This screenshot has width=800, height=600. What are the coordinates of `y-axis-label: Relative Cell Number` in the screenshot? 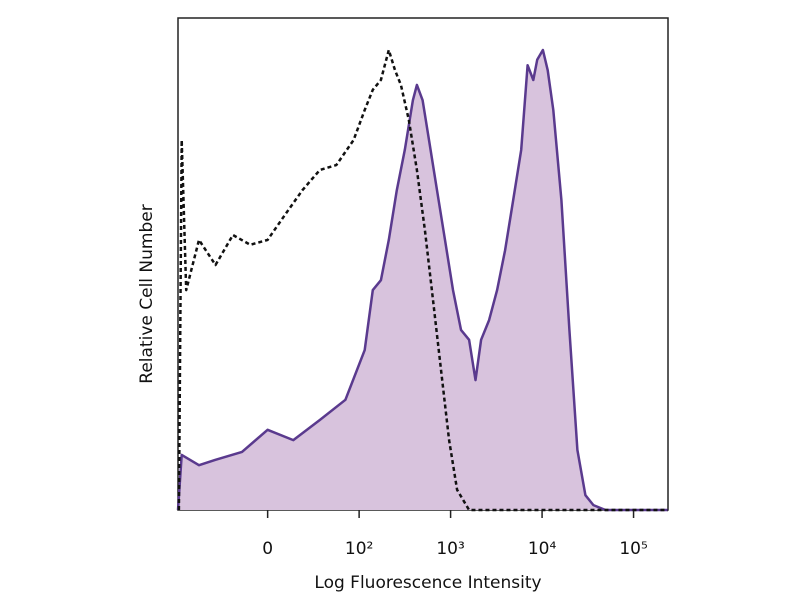 It's located at (147, 293).